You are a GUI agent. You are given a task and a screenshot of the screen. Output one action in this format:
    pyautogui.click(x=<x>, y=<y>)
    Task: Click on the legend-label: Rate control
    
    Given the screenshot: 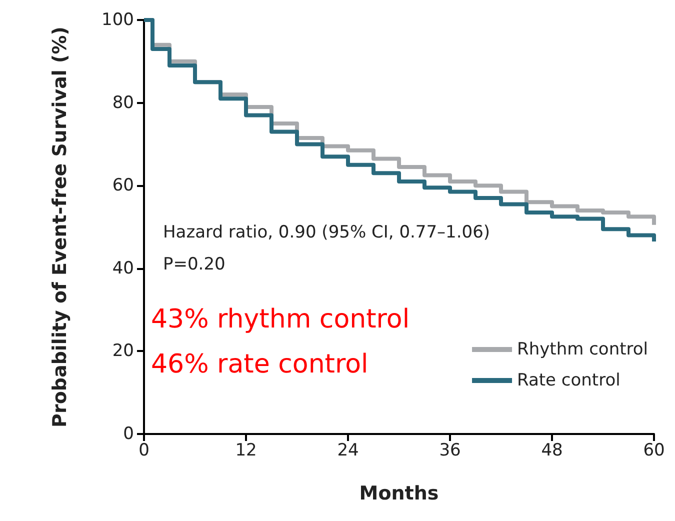 What is the action you would take?
    pyautogui.click(x=568, y=380)
    